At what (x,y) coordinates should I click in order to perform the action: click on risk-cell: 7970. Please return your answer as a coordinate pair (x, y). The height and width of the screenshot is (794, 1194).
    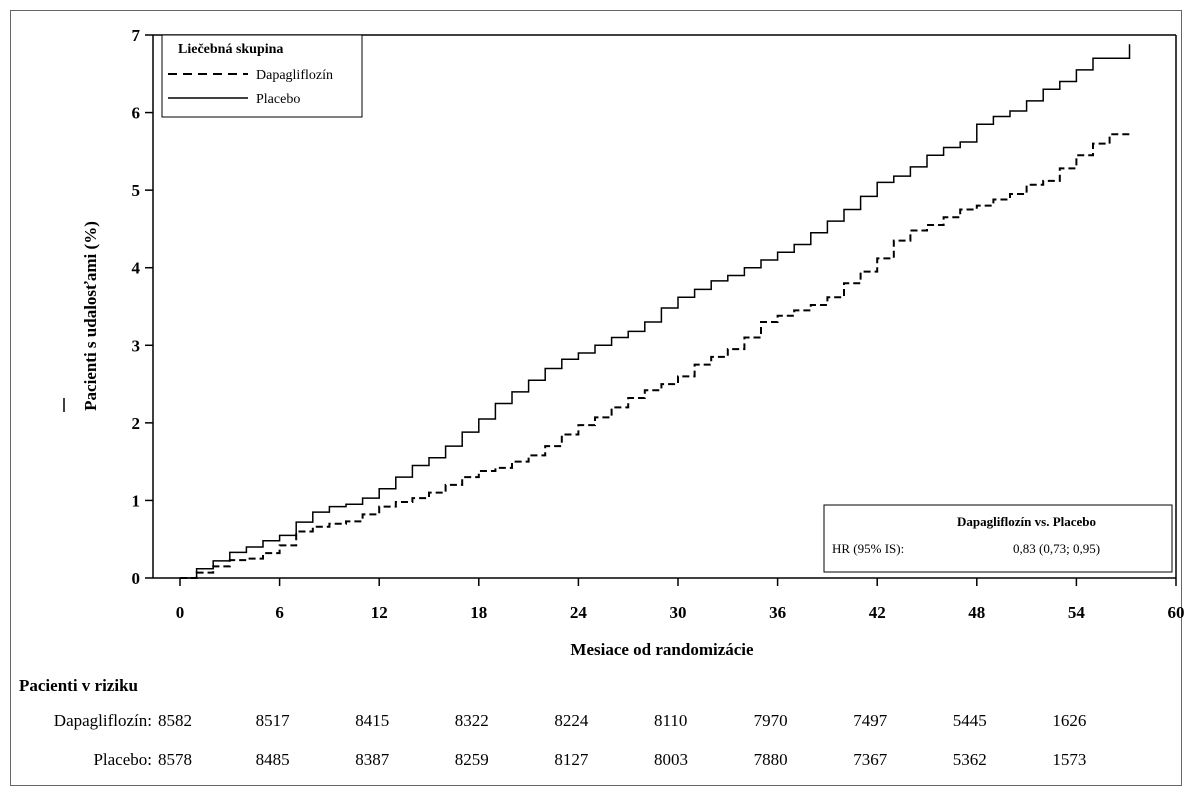
    Looking at the image, I should click on (771, 720).